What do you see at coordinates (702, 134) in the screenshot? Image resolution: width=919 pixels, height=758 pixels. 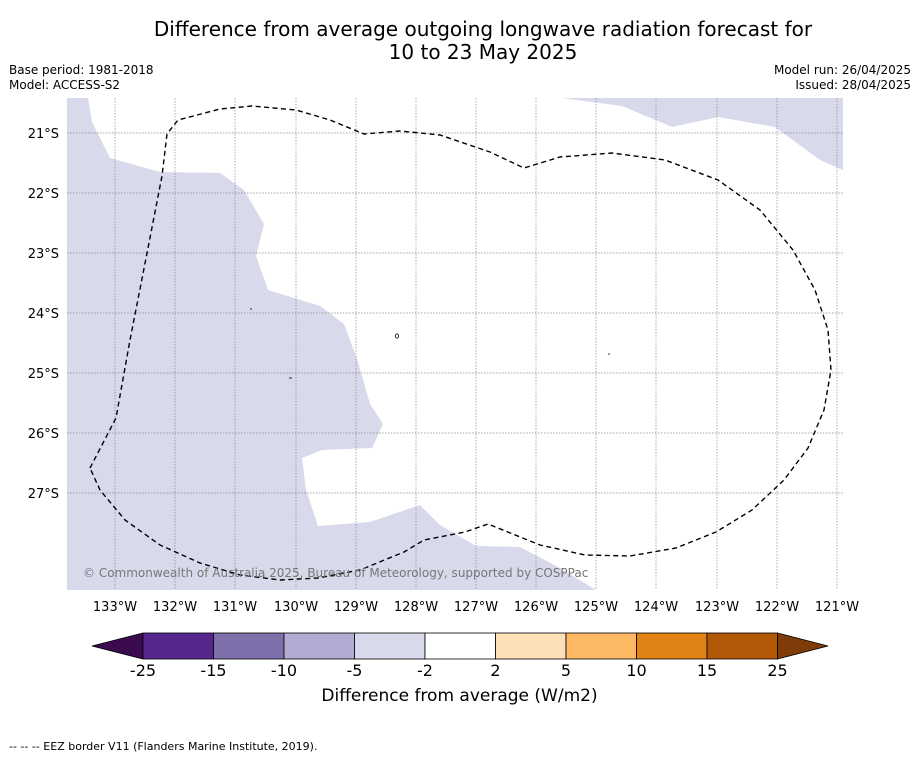 I see `shaded-region-northeast` at bounding box center [702, 134].